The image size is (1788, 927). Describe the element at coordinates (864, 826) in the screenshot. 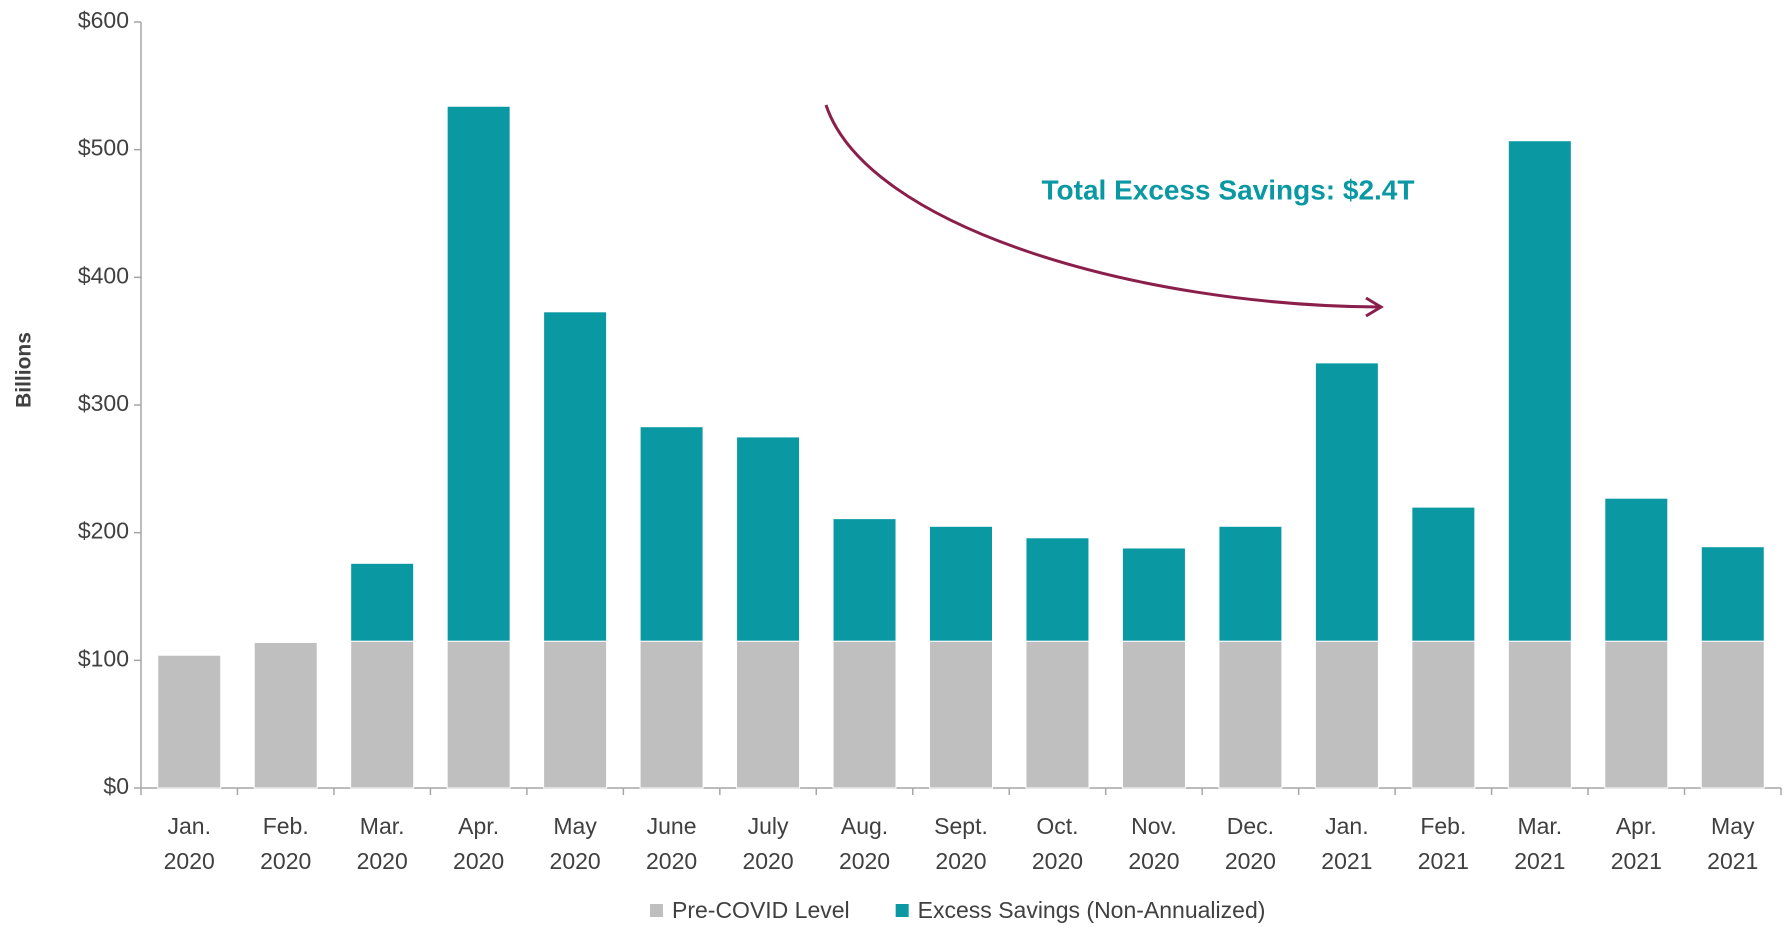

I see `x-tick-label: Aug.` at that location.